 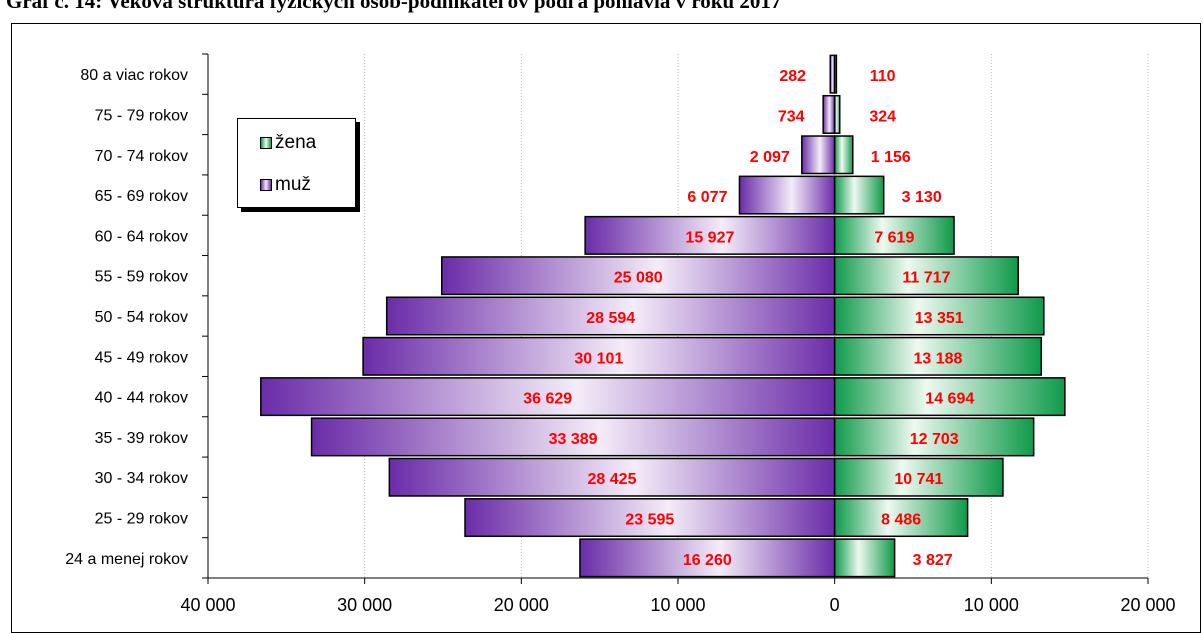 What do you see at coordinates (134, 75) in the screenshot?
I see `category-label: 80 a viac rokov` at bounding box center [134, 75].